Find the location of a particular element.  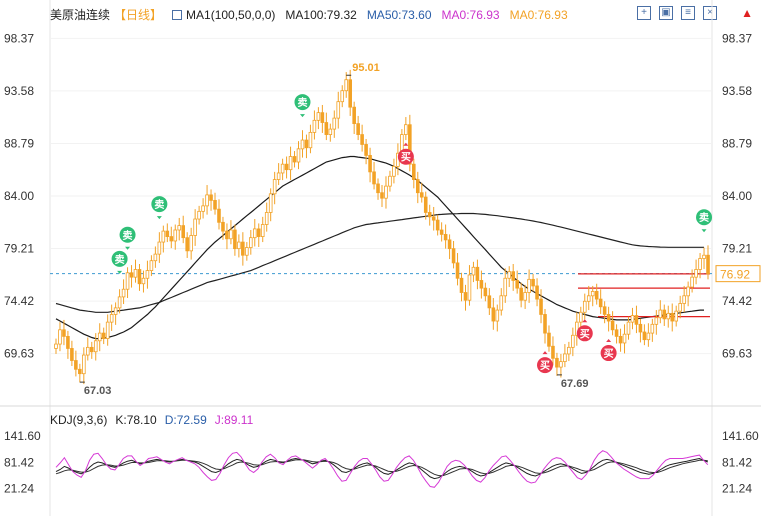

kdj-k-value: K:78.10 is located at coordinates (136, 420).